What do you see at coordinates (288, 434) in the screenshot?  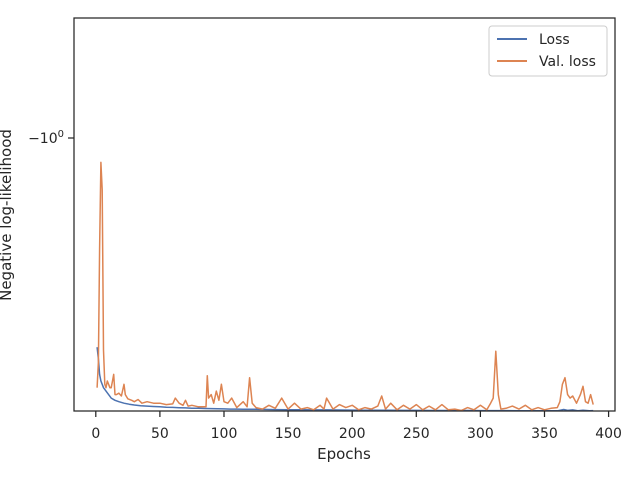 I see `x-tick-label: 150` at bounding box center [288, 434].